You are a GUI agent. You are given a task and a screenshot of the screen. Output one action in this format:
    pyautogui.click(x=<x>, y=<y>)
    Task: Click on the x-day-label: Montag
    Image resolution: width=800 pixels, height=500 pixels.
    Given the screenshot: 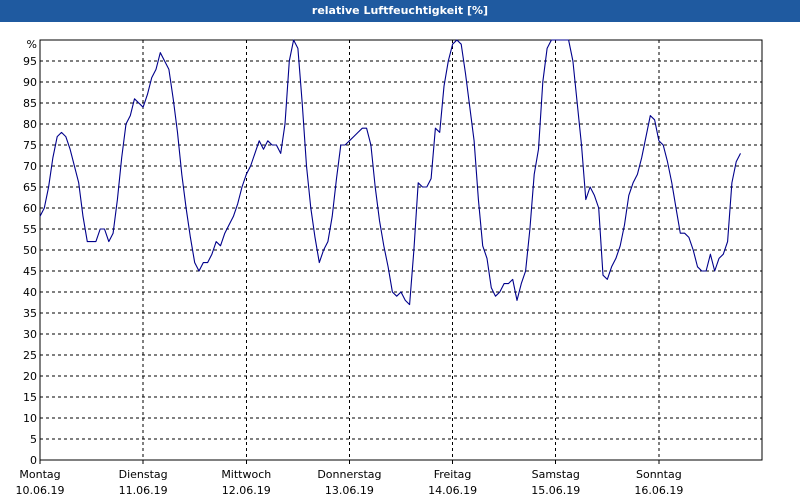 What is the action you would take?
    pyautogui.click(x=39, y=474)
    